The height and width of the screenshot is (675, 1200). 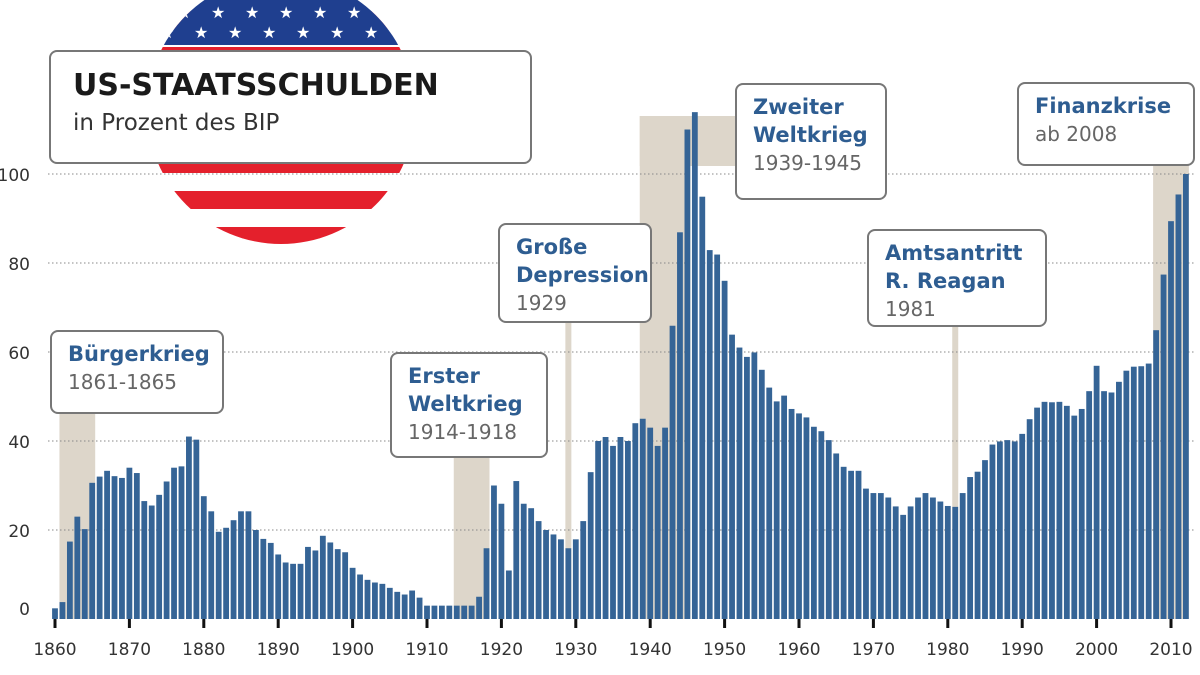 I want to click on bar-2012, so click(x=1185, y=396).